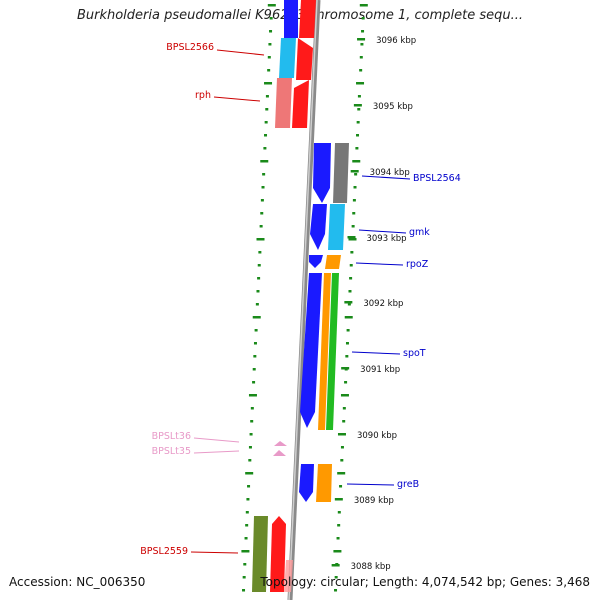 This screenshot has width=600, height=600. What do you see at coordinates (371, 567) in the screenshot?
I see `kbp-tick-label: 3088 kbp` at bounding box center [371, 567].